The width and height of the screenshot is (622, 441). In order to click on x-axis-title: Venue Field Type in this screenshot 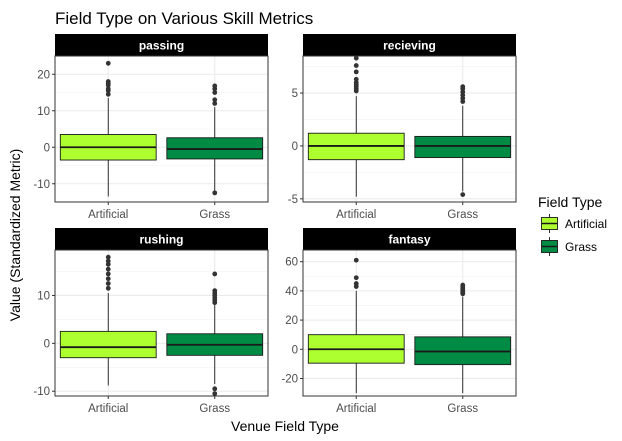, I will do `click(285, 426)`.